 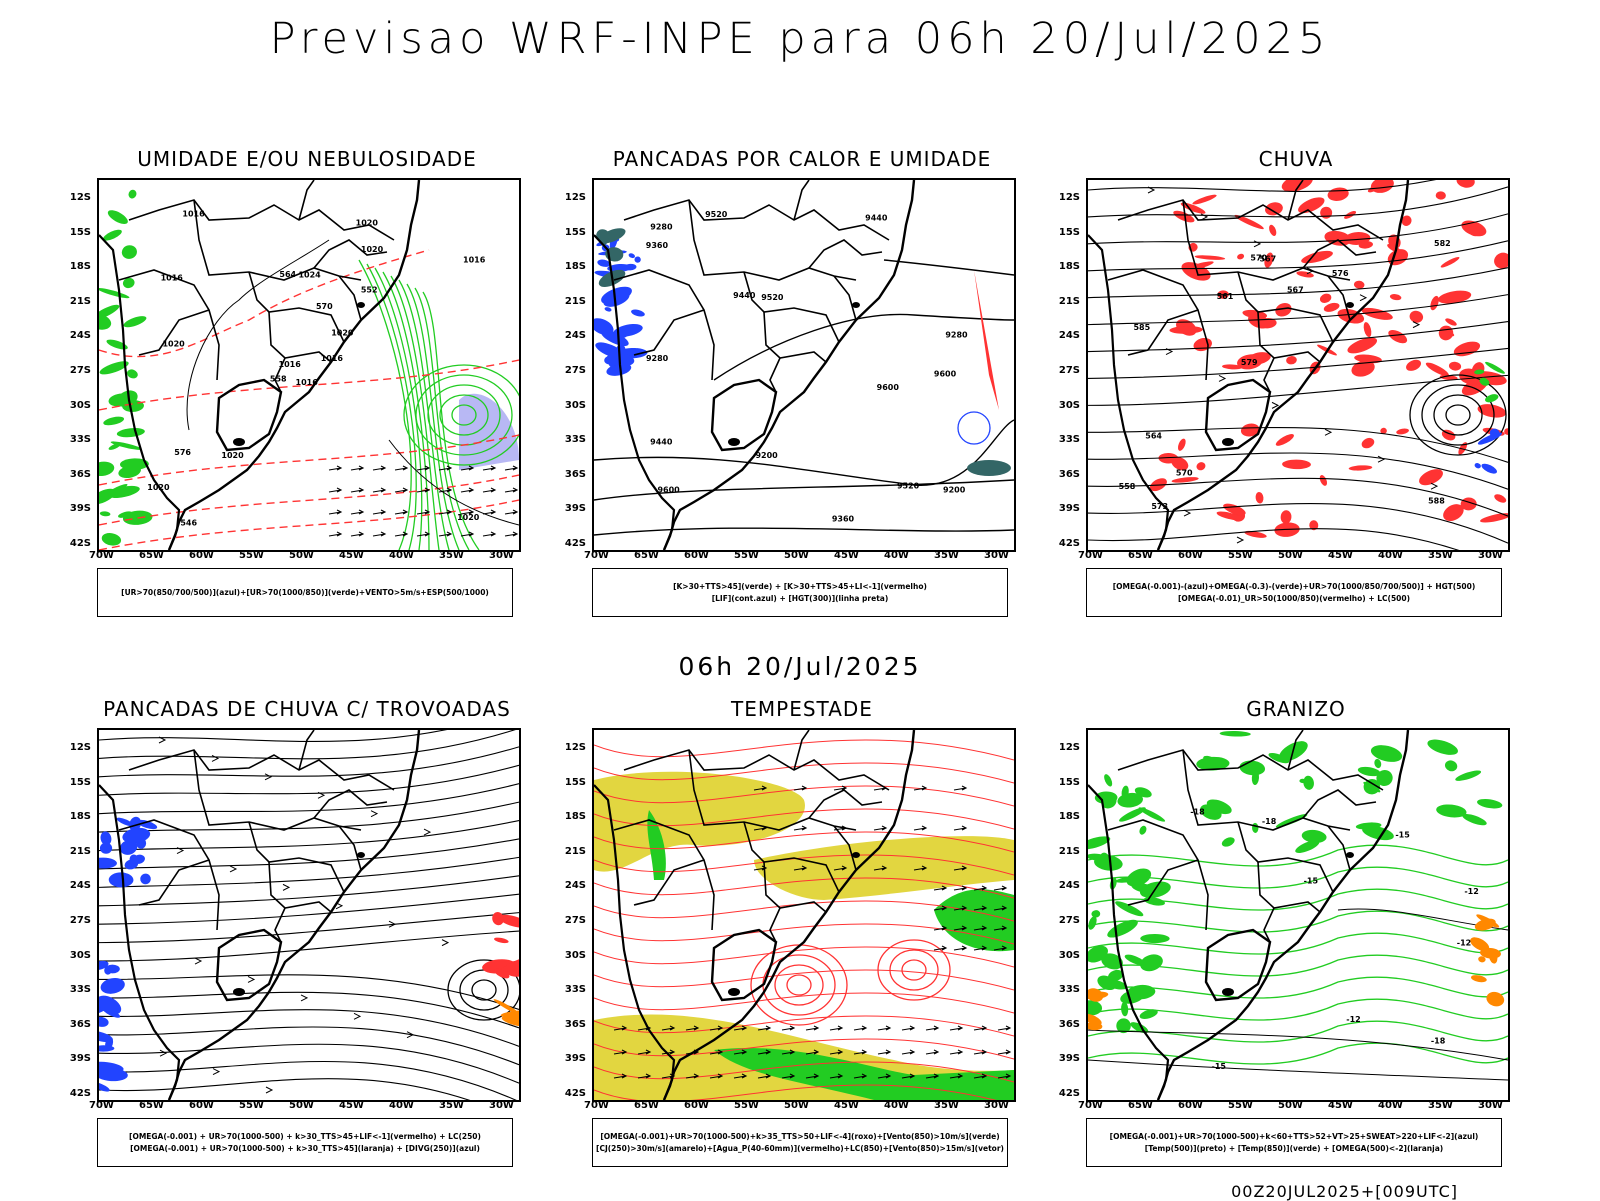 I want to click on teal-area, so click(x=989, y=468).